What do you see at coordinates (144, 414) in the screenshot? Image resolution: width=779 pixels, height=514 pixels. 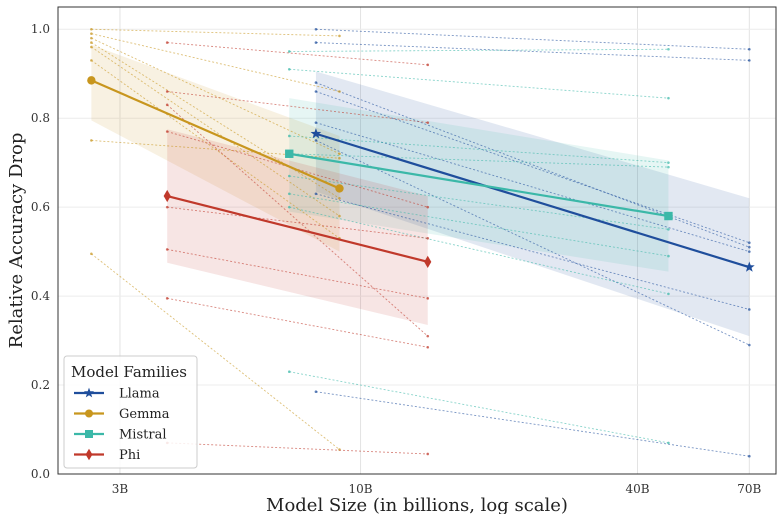 I see `gemma-legend-label: Gemma` at bounding box center [144, 414].